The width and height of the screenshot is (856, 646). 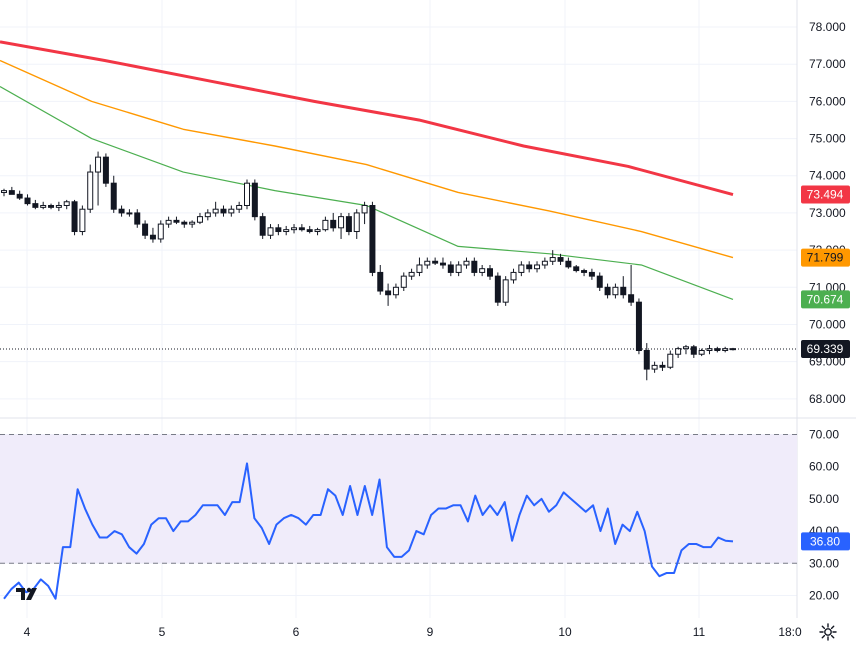 I want to click on rsi-tick-label: 70.00, so click(x=824, y=434).